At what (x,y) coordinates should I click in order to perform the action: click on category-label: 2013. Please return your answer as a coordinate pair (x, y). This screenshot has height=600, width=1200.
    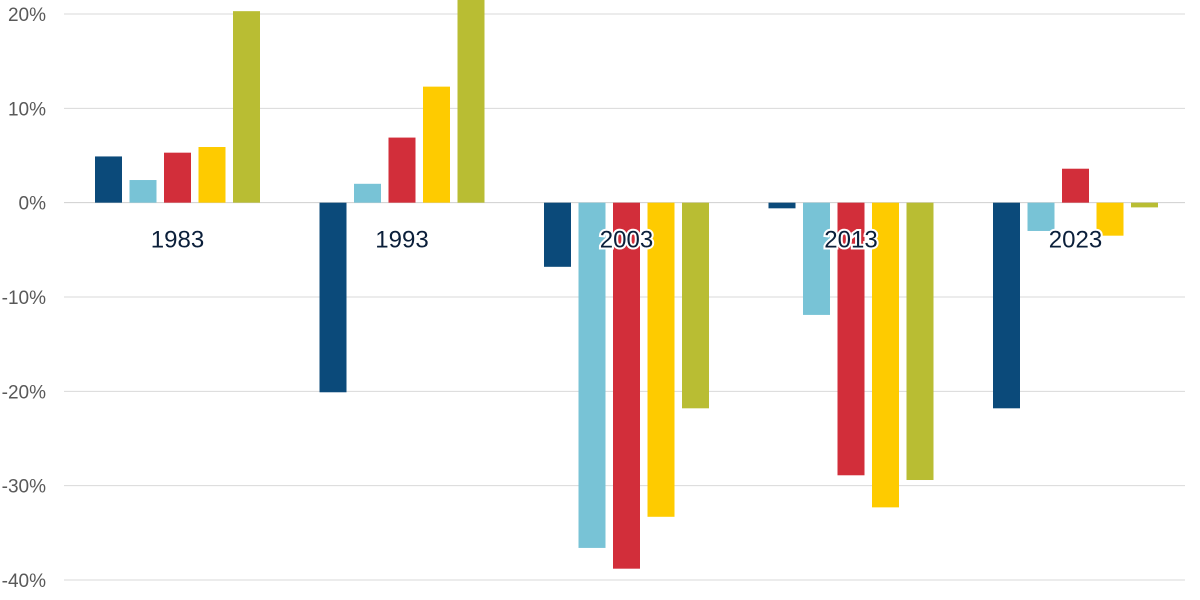
    Looking at the image, I should click on (850, 240).